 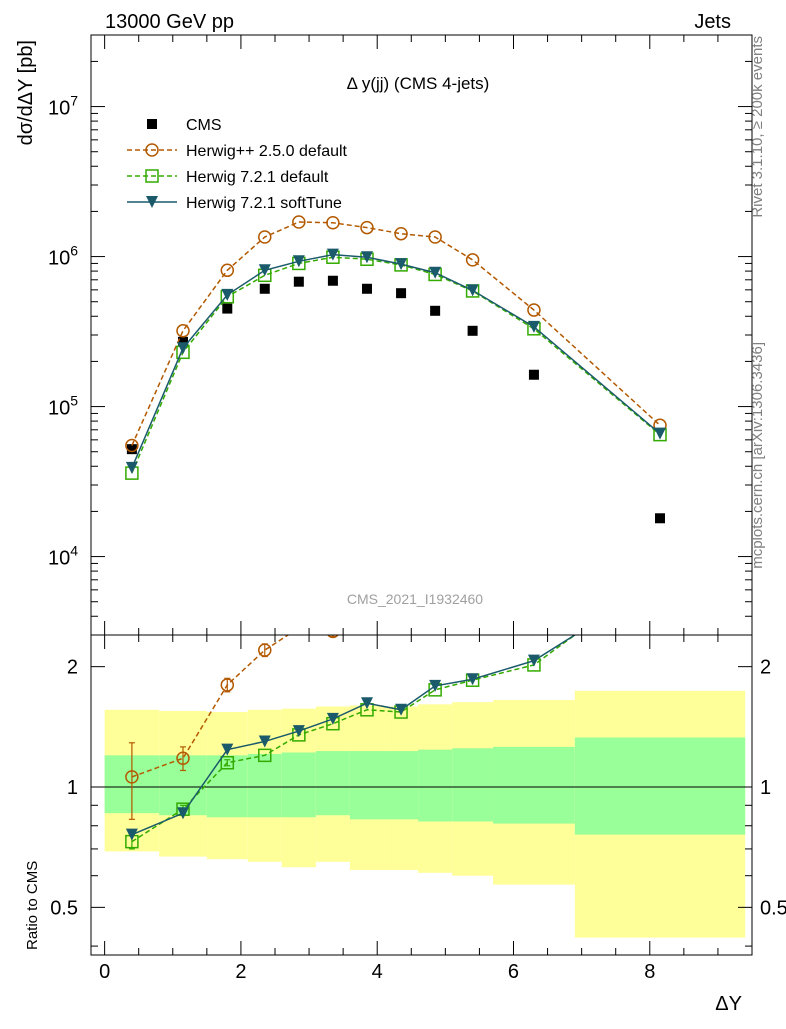 I want to click on ratio-y-axis-label: Ratio to CMS, so click(x=32, y=905).